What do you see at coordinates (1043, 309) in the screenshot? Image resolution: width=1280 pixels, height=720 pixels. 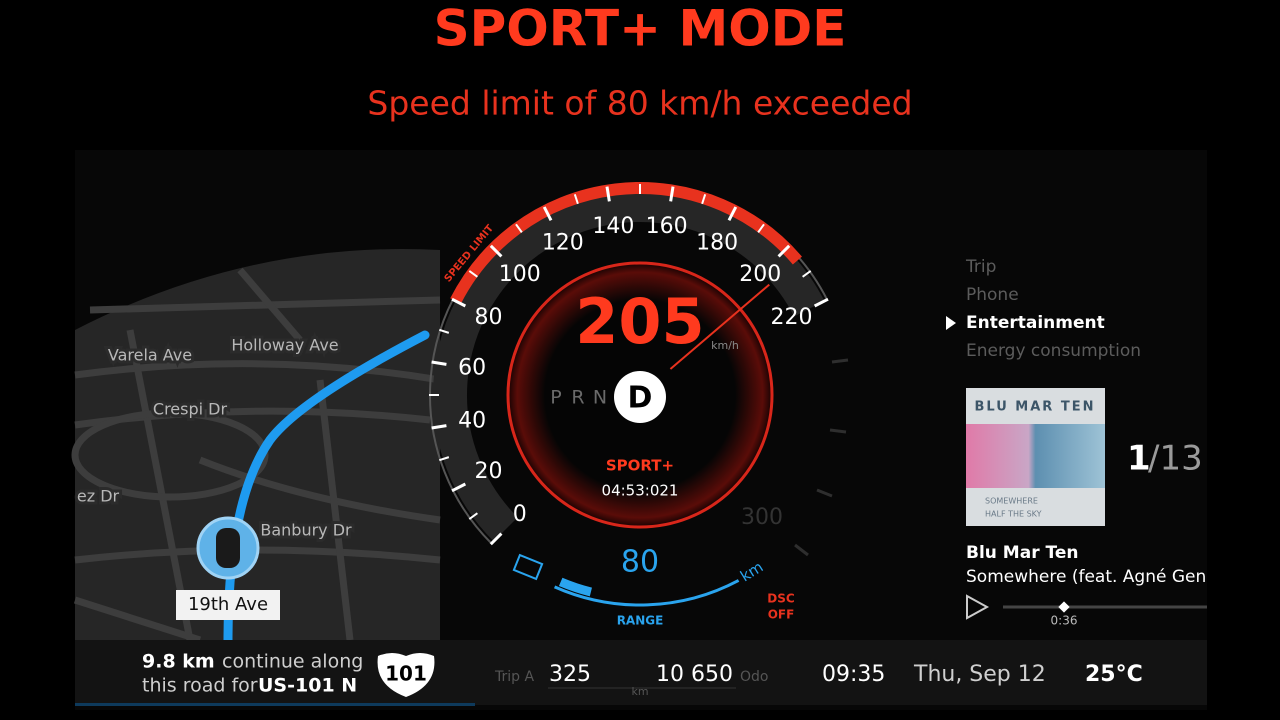 I see `menu: Trip Phone Entertainment Energy consumption` at bounding box center [1043, 309].